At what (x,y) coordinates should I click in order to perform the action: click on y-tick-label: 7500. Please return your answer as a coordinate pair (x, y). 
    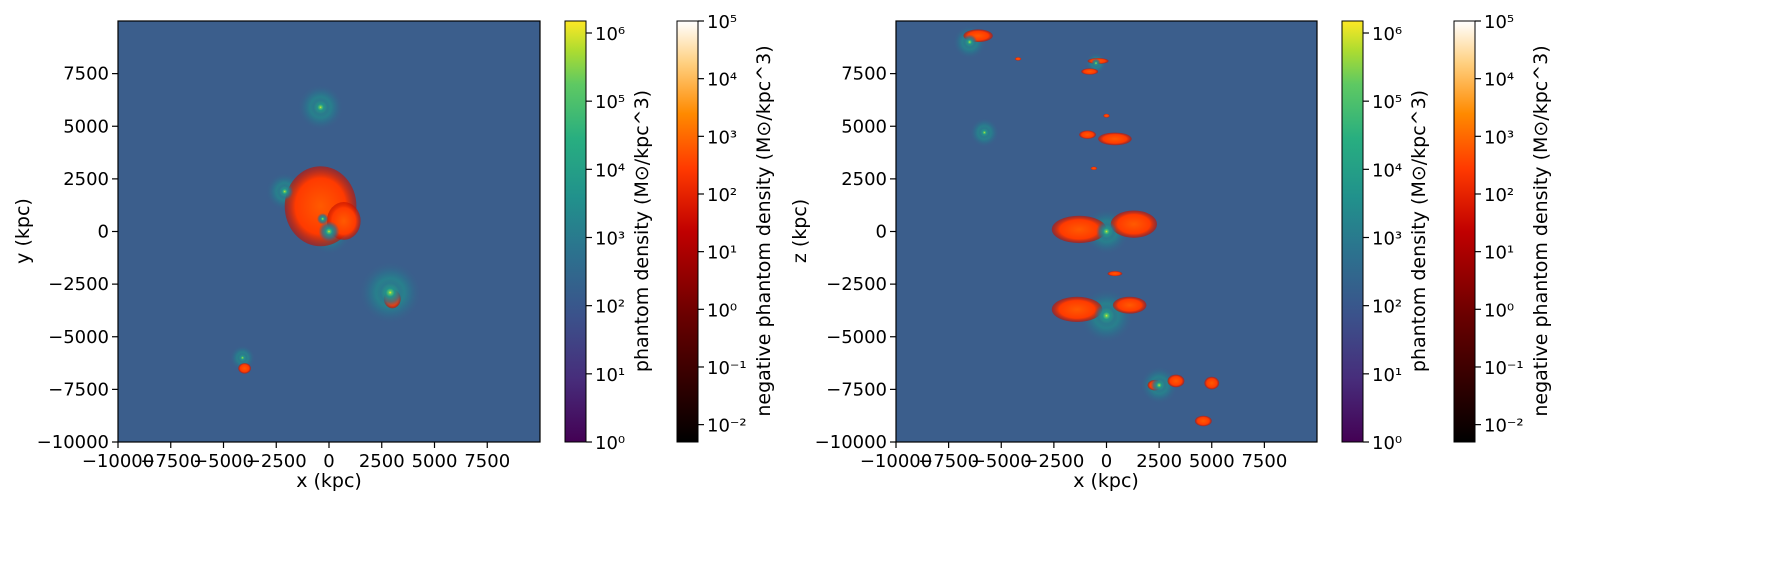
    Looking at the image, I should click on (86, 74).